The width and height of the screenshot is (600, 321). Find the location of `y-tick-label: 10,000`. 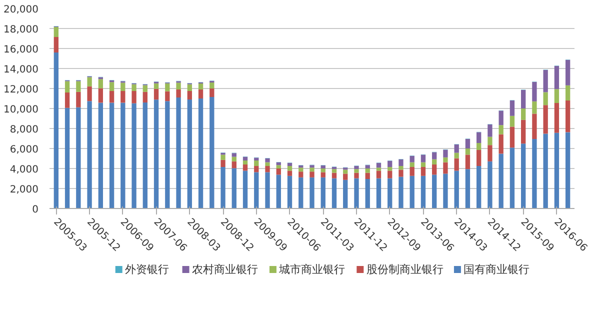

y-tick-label: 10,000 is located at coordinates (21, 110).